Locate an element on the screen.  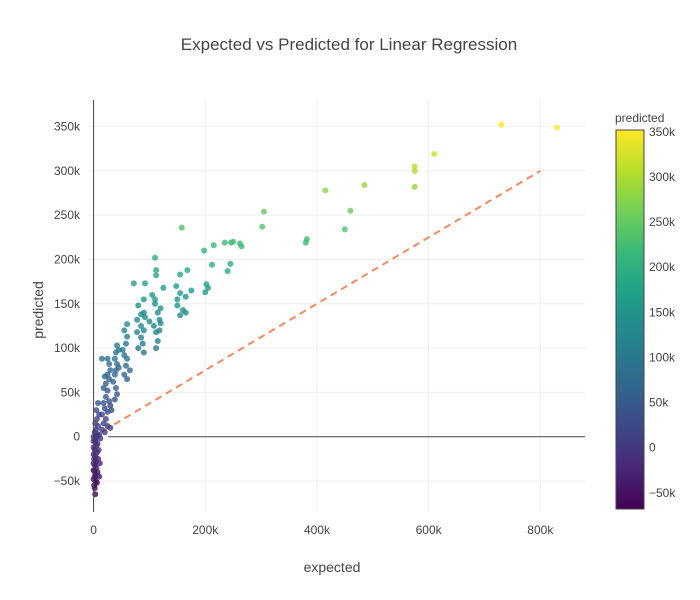
colorbar-tick-label: 350k is located at coordinates (662, 132).